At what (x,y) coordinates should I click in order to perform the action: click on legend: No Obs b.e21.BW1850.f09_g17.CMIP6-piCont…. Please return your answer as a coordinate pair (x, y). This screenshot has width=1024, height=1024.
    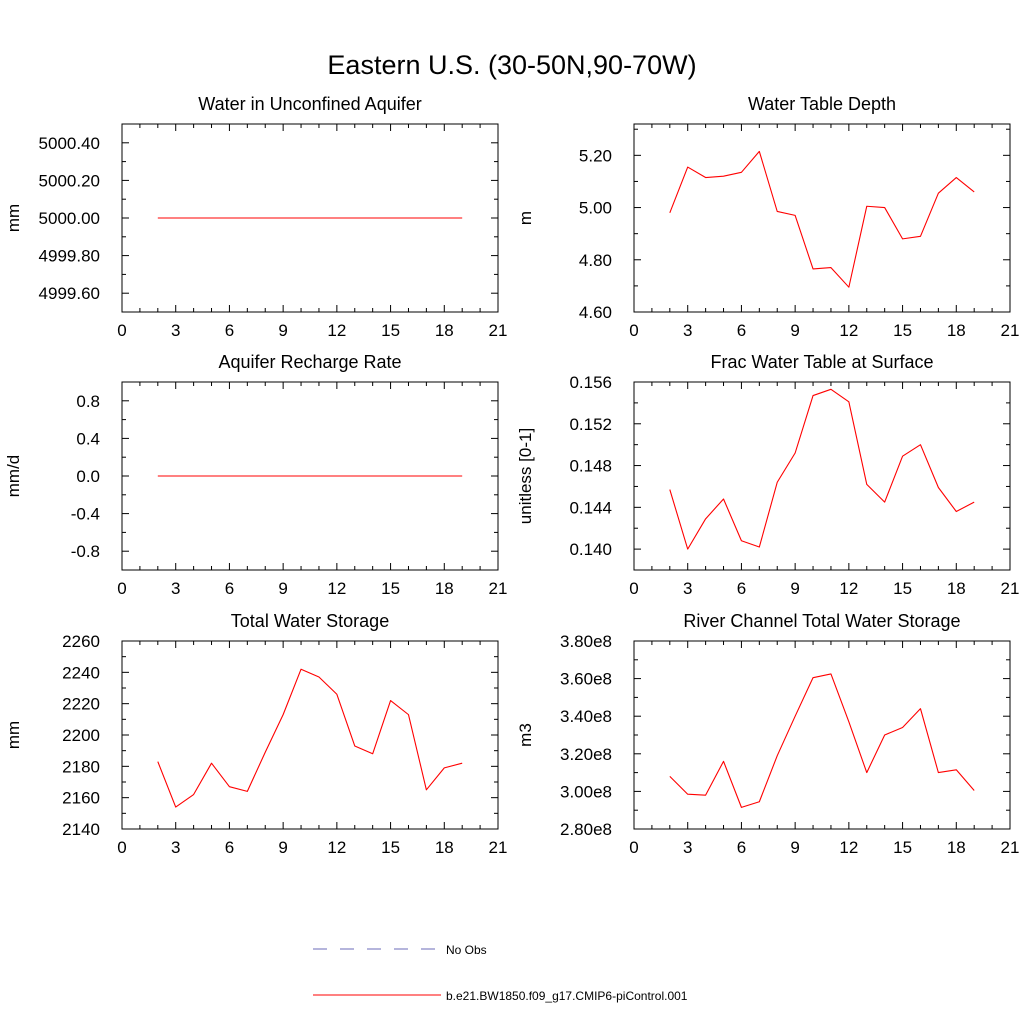
    Looking at the image, I should click on (500, 973).